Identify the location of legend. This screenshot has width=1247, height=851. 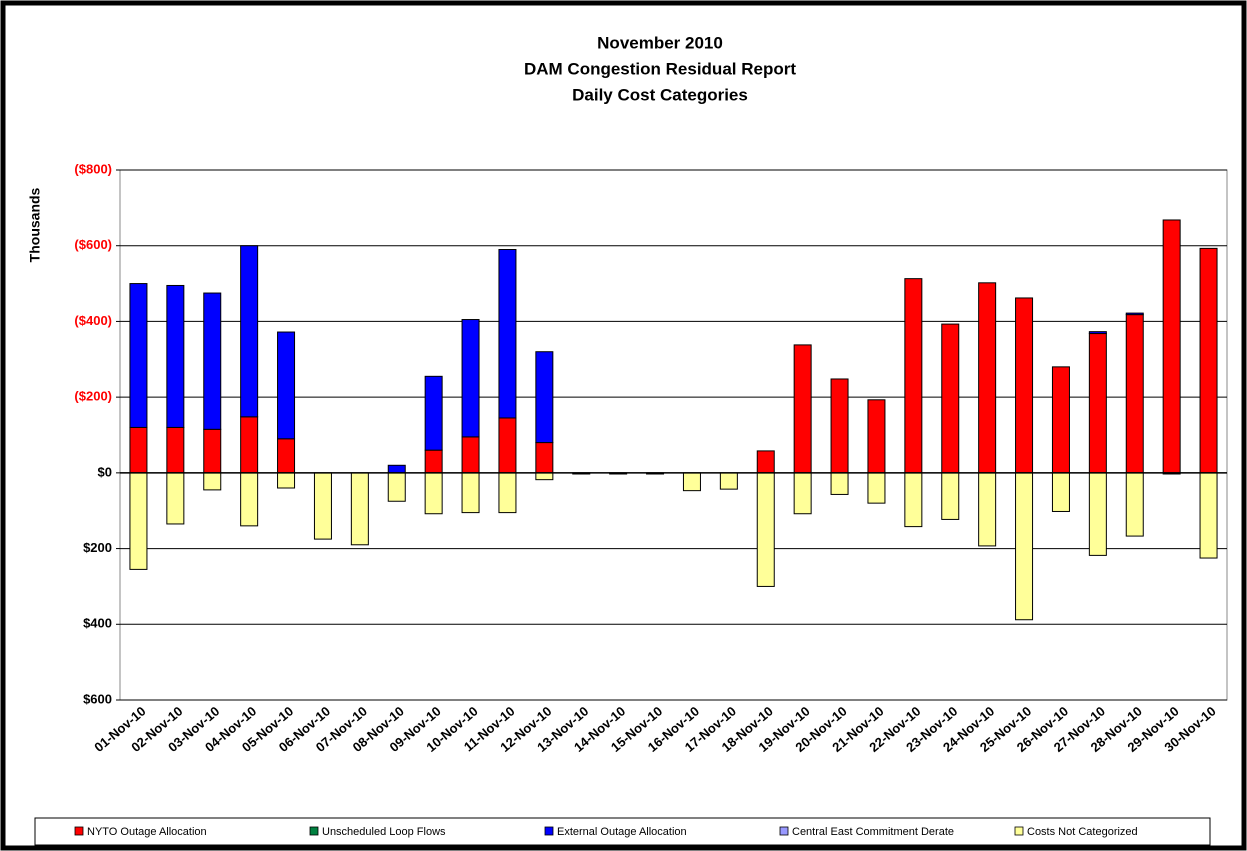
(622, 831).